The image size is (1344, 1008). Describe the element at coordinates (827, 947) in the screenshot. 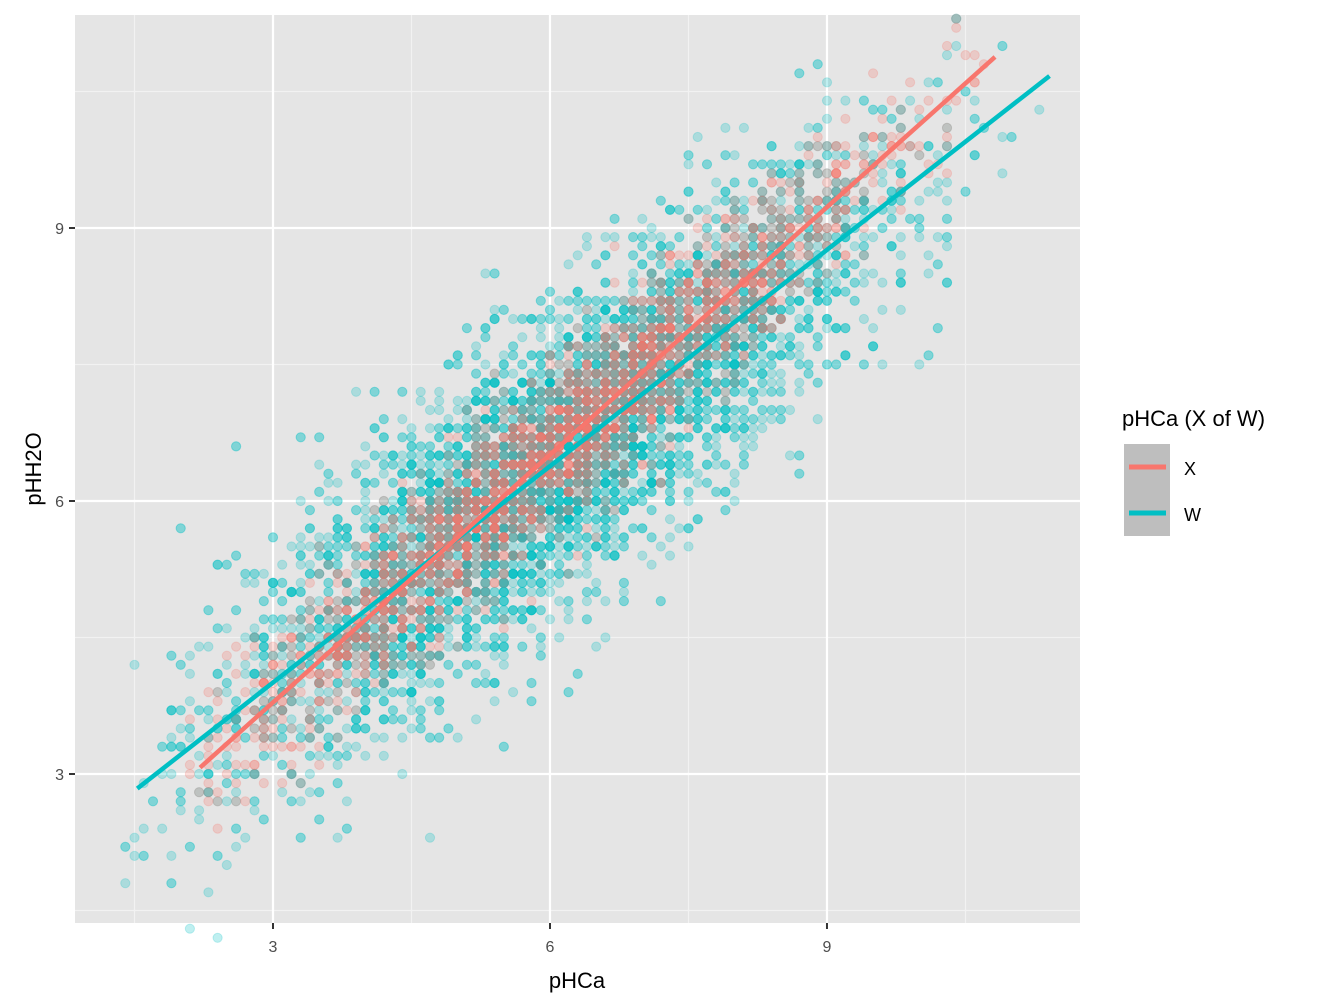

I see `x-tick-label: 9` at that location.